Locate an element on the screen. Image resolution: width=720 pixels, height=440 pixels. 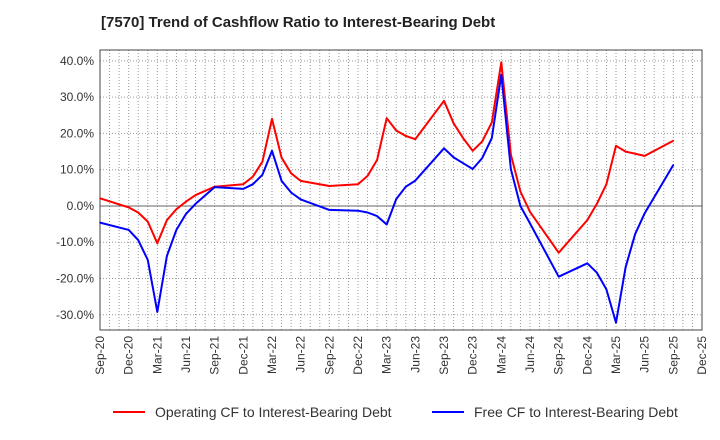
x-tick-label: Mar-24 is located at coordinates (501, 355).